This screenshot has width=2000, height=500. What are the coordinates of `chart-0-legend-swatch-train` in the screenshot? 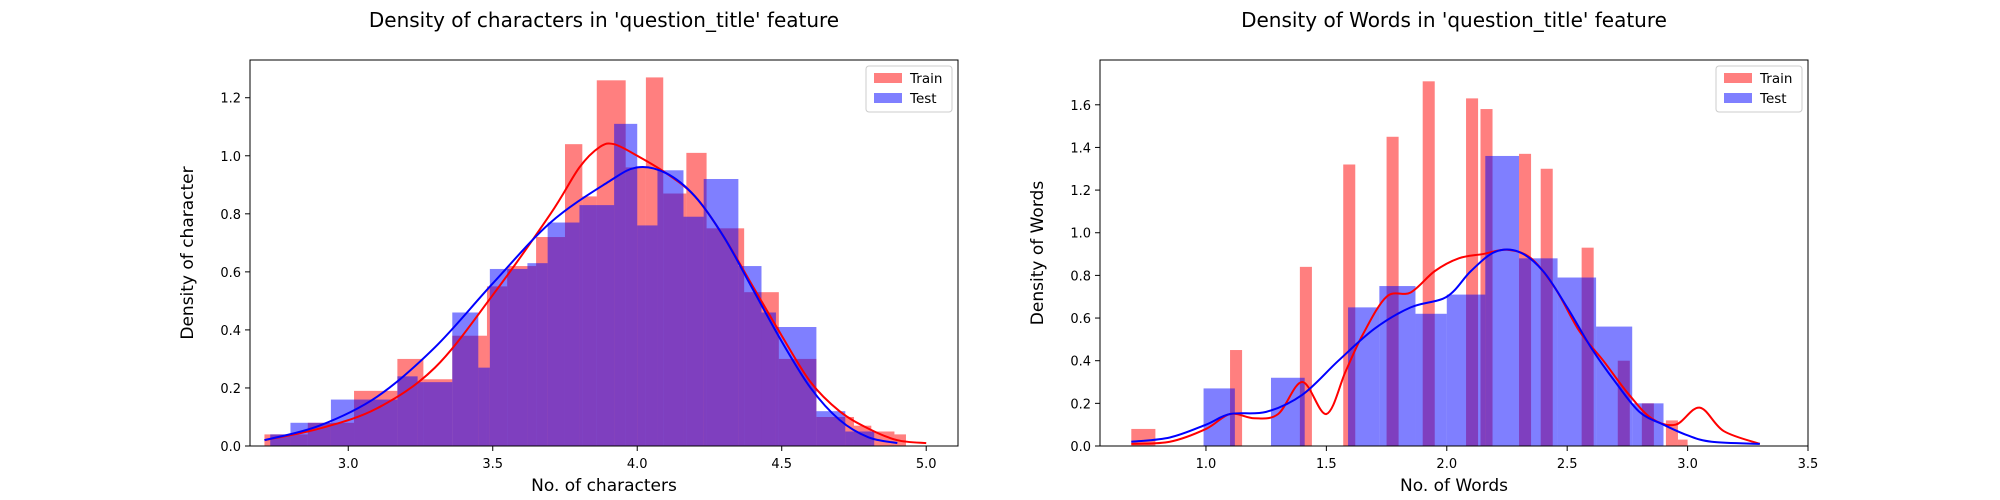 It's located at (888, 78).